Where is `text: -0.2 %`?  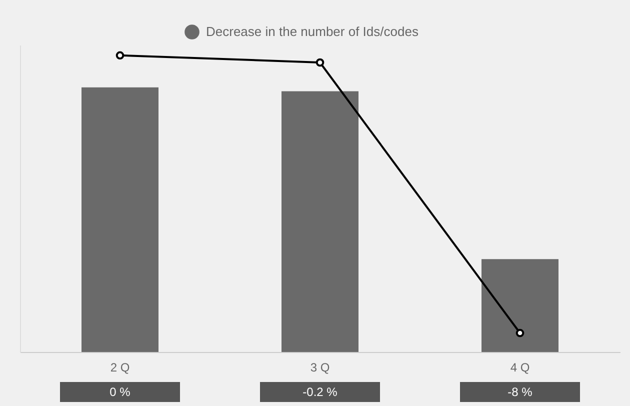
text: -0.2 % is located at coordinates (320, 392).